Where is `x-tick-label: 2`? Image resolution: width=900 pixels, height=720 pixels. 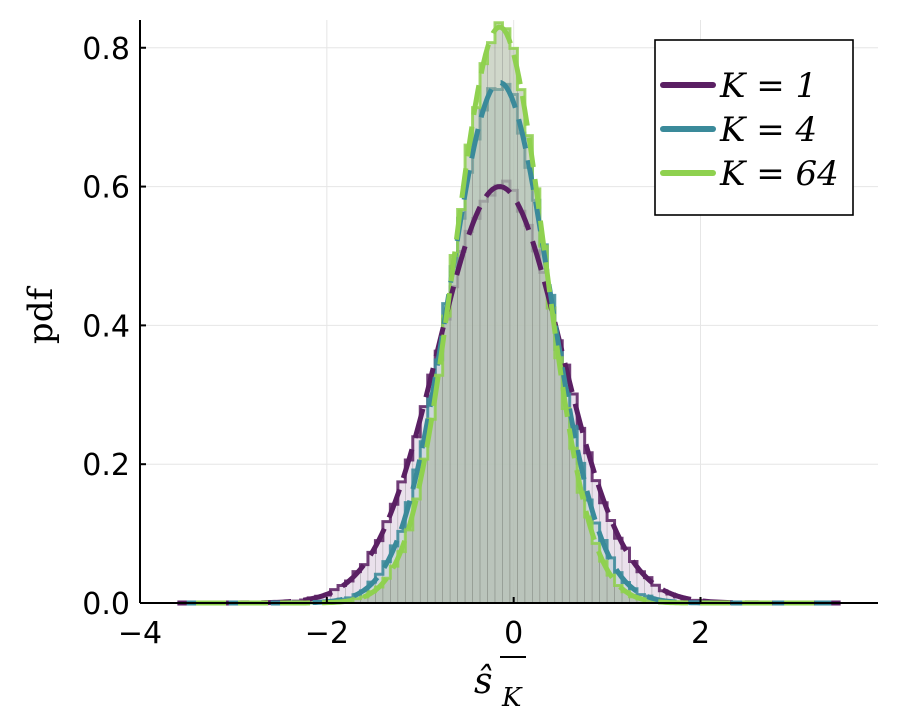
x-tick-label: 2 is located at coordinates (700, 633).